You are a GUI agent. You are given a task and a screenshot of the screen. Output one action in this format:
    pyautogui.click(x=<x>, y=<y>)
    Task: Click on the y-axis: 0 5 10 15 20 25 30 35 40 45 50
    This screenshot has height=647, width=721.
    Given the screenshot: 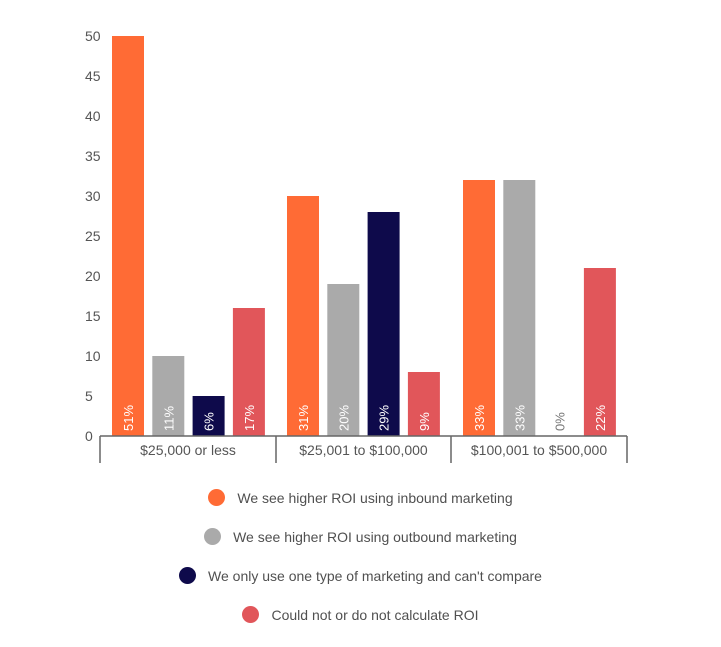 What is the action you would take?
    pyautogui.click(x=93, y=236)
    